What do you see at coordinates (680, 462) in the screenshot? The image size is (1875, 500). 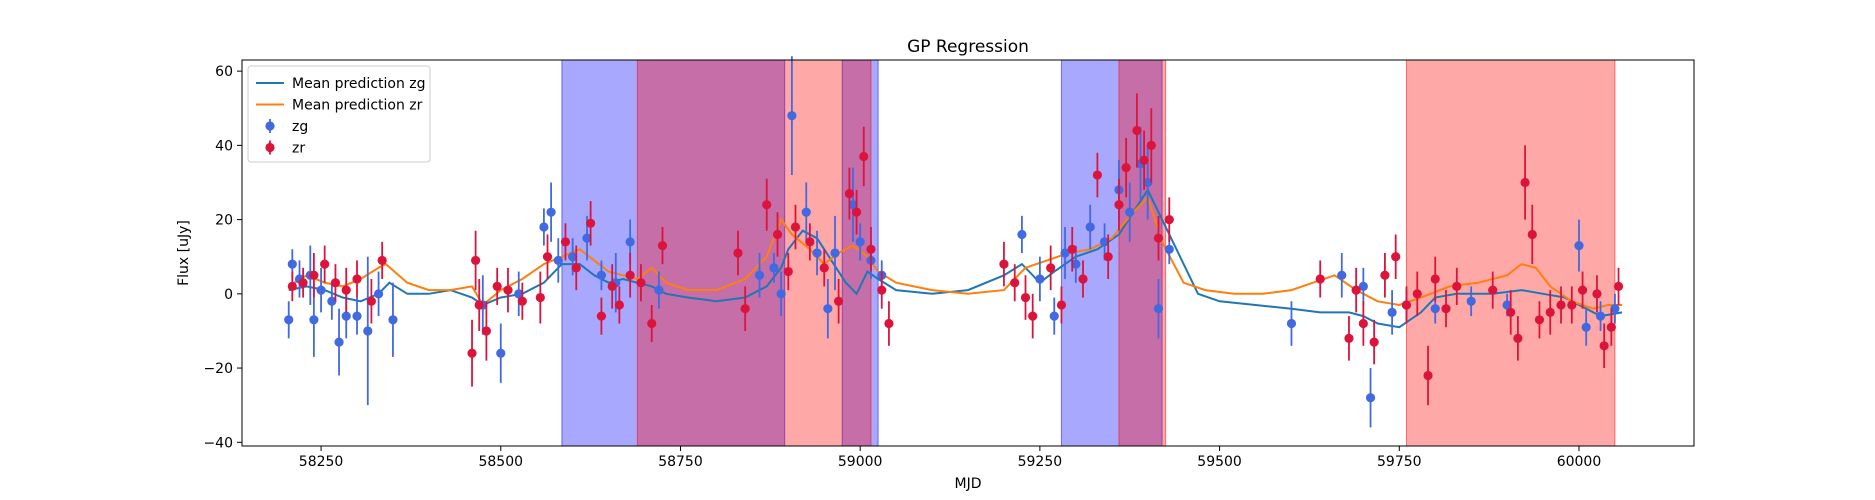 I see `x-tick-label: 58750` at bounding box center [680, 462].